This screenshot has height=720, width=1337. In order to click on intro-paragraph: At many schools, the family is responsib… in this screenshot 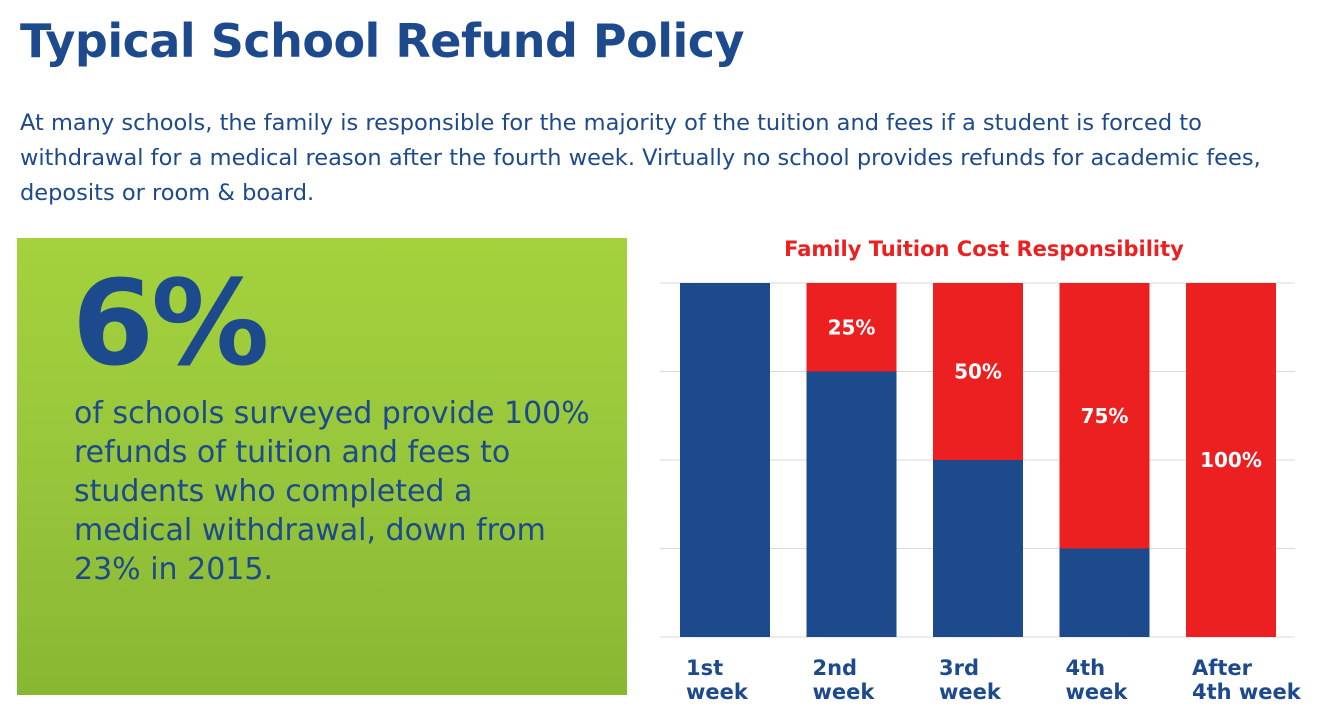, I will do `click(640, 158)`.